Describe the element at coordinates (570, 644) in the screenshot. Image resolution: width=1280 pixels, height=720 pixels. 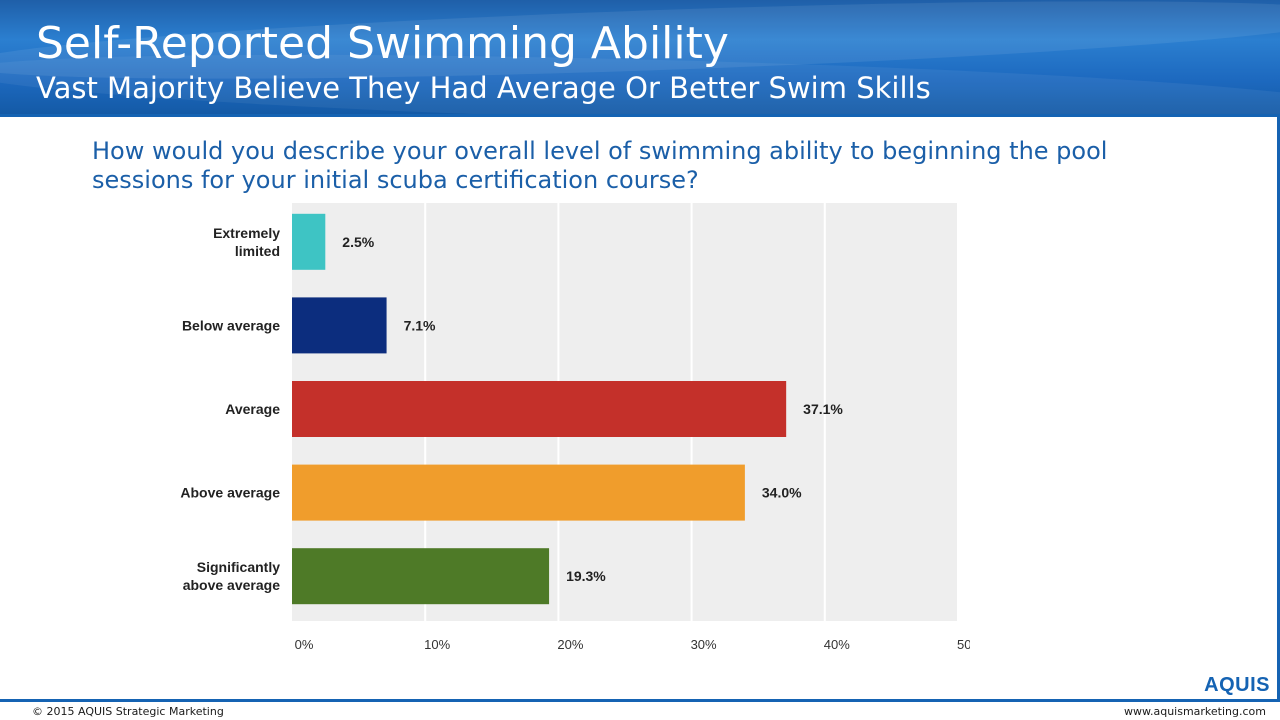
I see `x-tick-label: 20%` at that location.